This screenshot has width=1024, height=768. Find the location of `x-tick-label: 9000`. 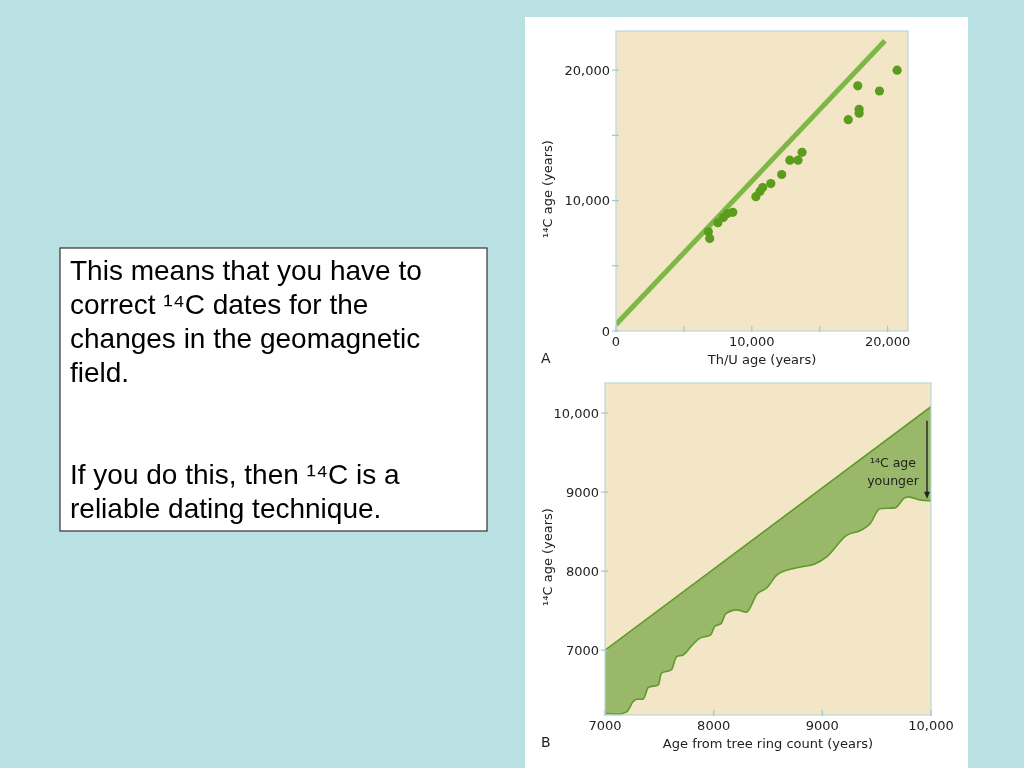

x-tick-label: 9000 is located at coordinates (822, 725).